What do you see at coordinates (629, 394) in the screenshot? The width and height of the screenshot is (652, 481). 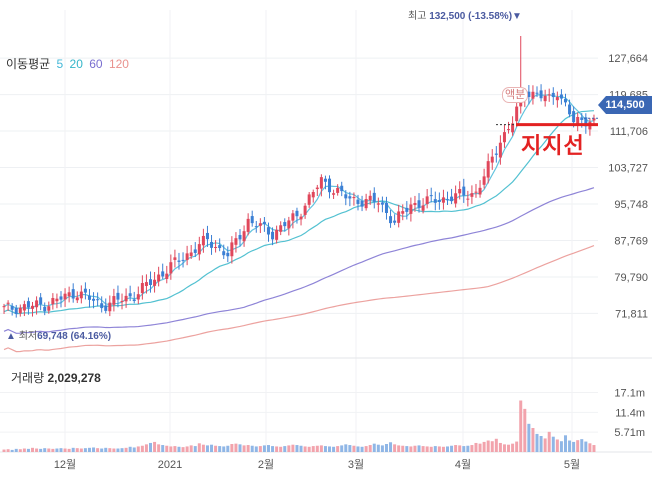 I see `volume-tick-label: 17.1m` at bounding box center [629, 394].